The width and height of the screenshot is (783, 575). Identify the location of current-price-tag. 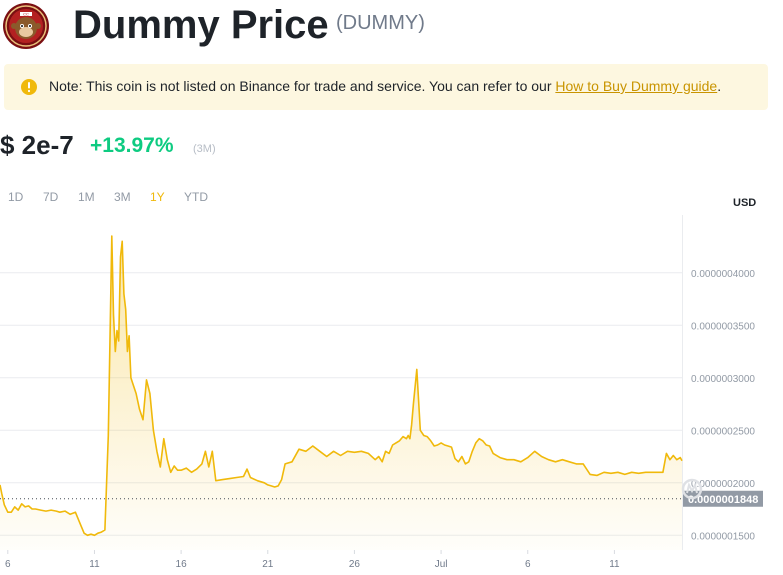
(723, 498).